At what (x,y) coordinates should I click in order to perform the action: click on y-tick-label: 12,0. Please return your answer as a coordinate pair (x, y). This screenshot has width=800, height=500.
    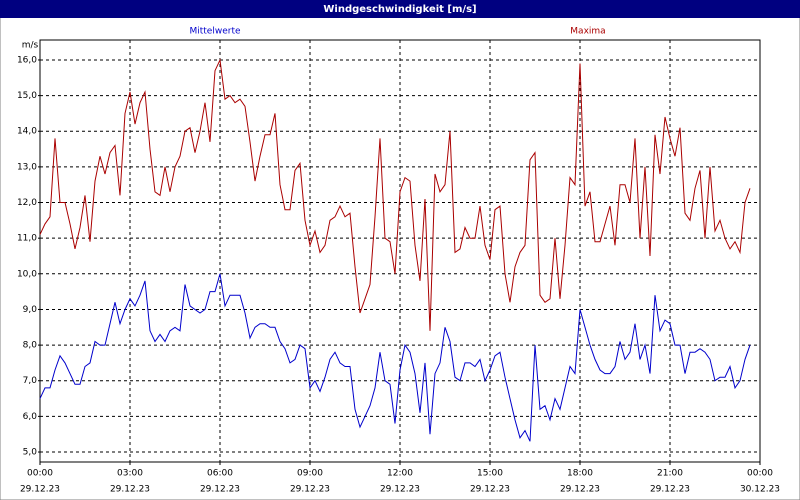
    Looking at the image, I should click on (27, 203).